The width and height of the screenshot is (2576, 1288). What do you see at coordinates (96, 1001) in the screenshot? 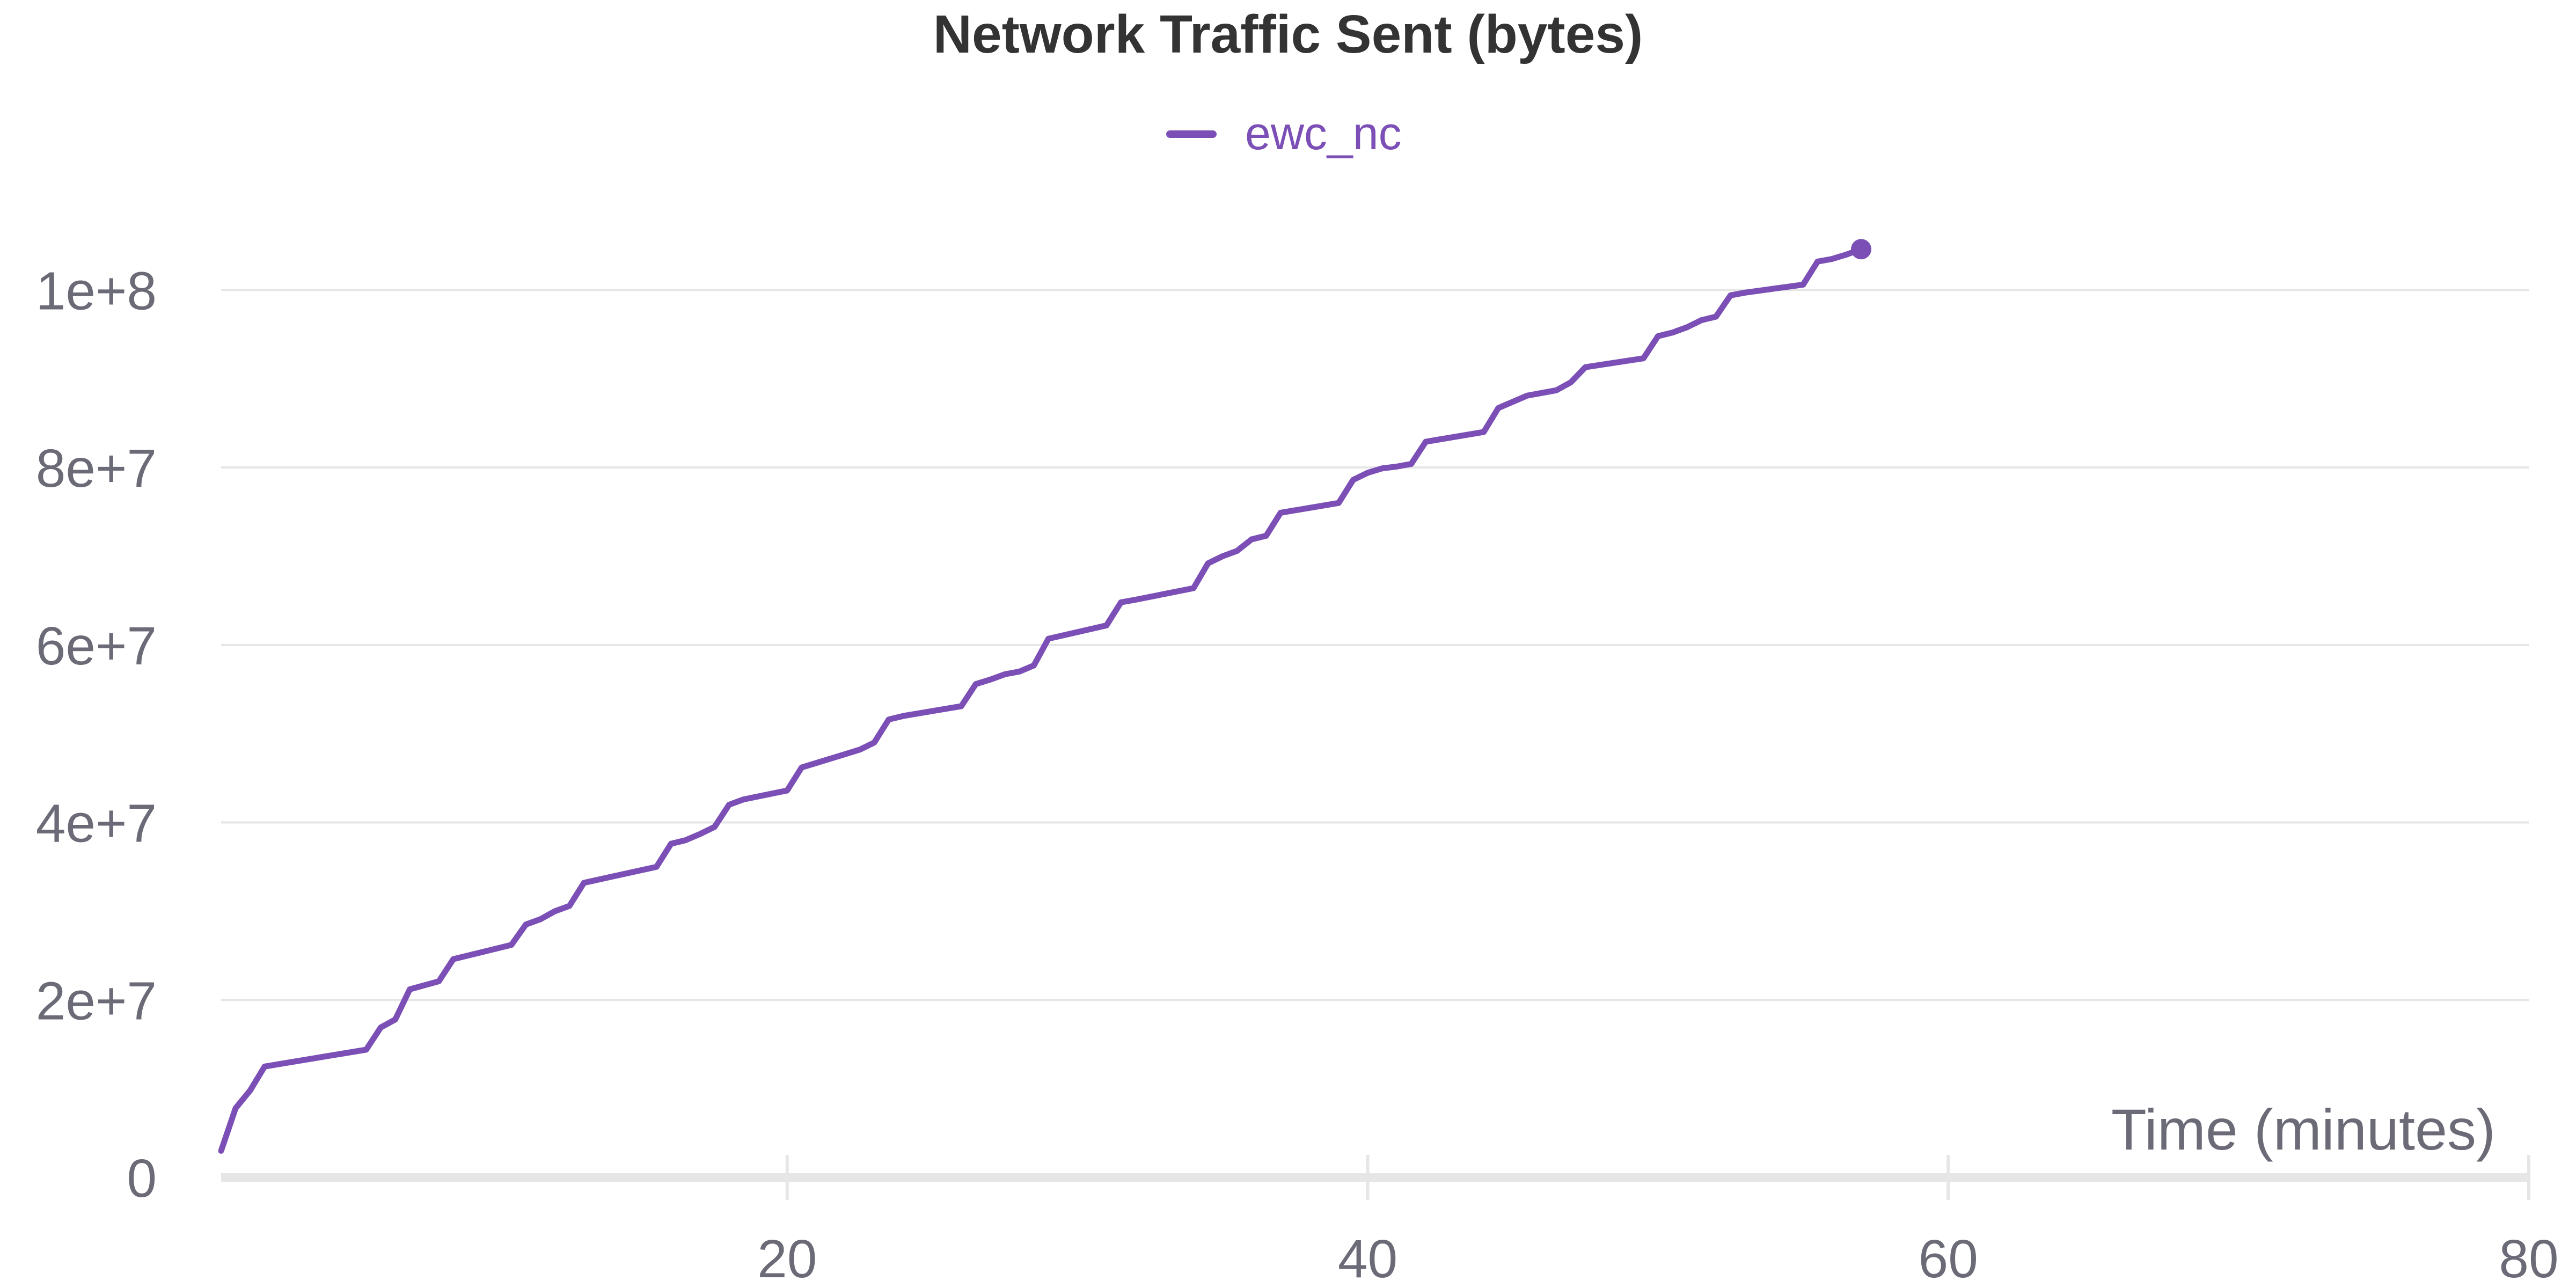
I see `y-tick-label: 2e+7` at bounding box center [96, 1001].